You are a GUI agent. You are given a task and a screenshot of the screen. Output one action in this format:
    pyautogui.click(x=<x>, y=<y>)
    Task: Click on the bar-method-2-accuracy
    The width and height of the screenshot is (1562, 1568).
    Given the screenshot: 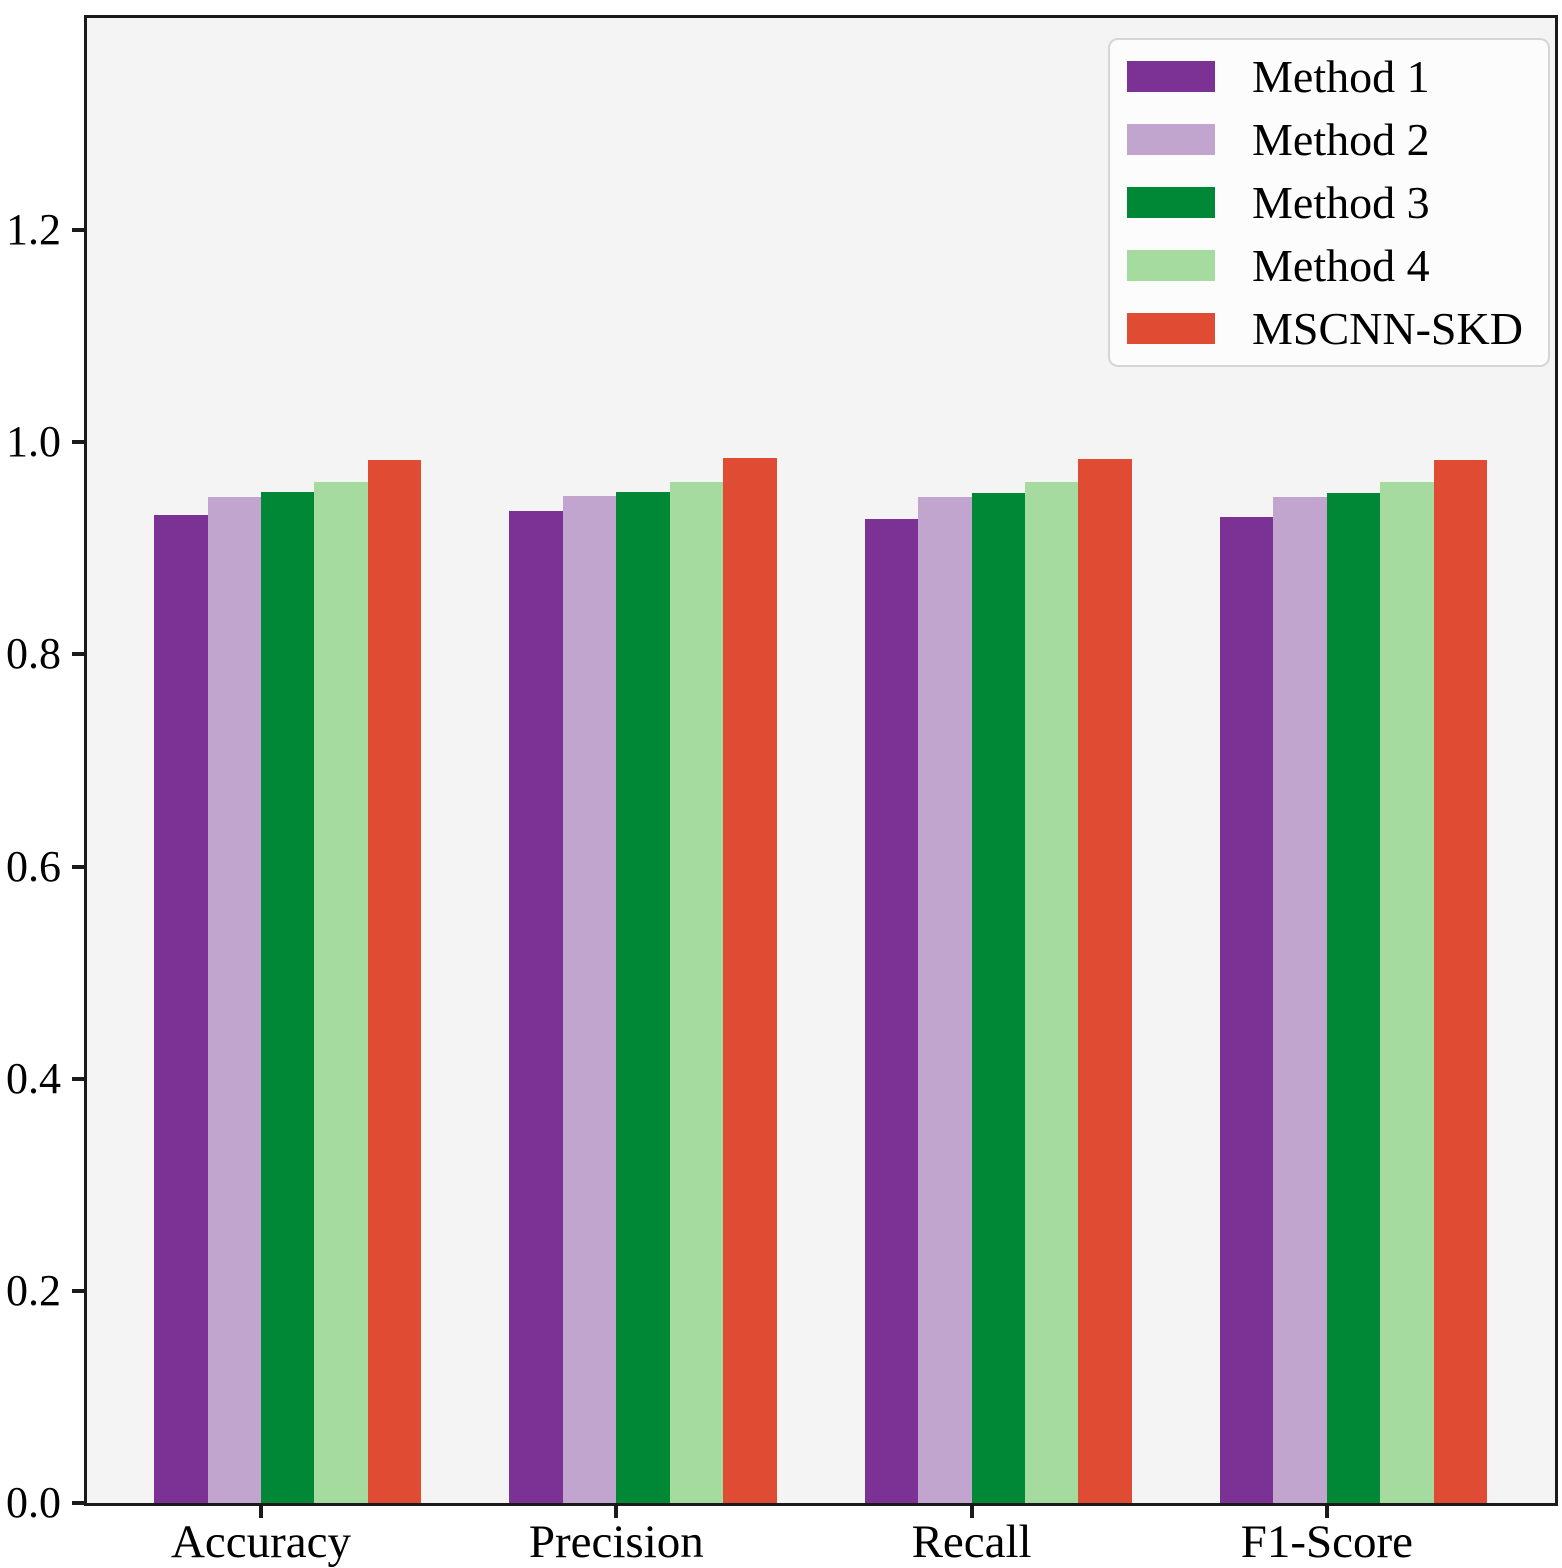 What is the action you would take?
    pyautogui.click(x=234, y=1000)
    